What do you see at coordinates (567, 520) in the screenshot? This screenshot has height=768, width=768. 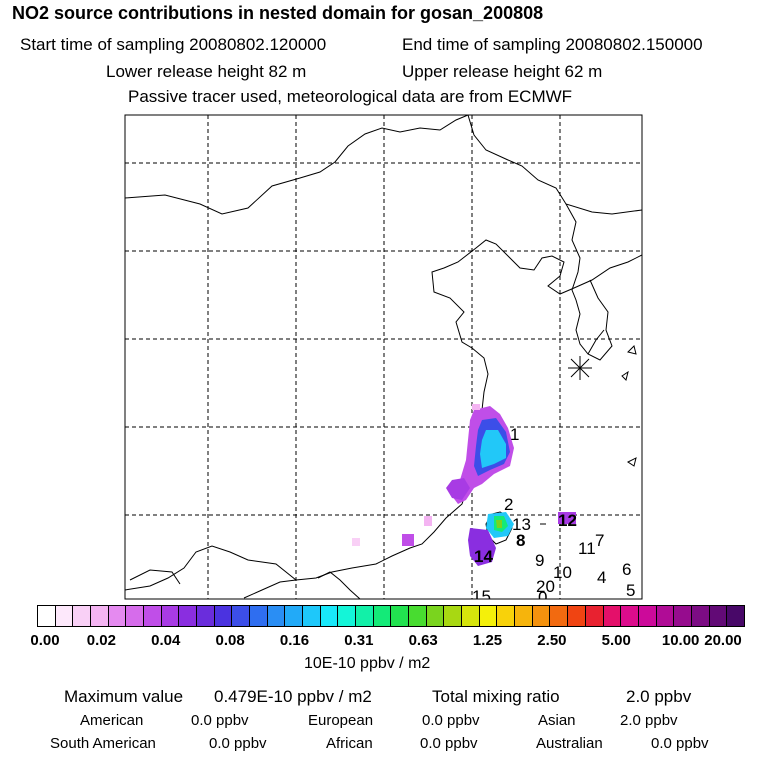 I see `region-label: 12` at bounding box center [567, 520].